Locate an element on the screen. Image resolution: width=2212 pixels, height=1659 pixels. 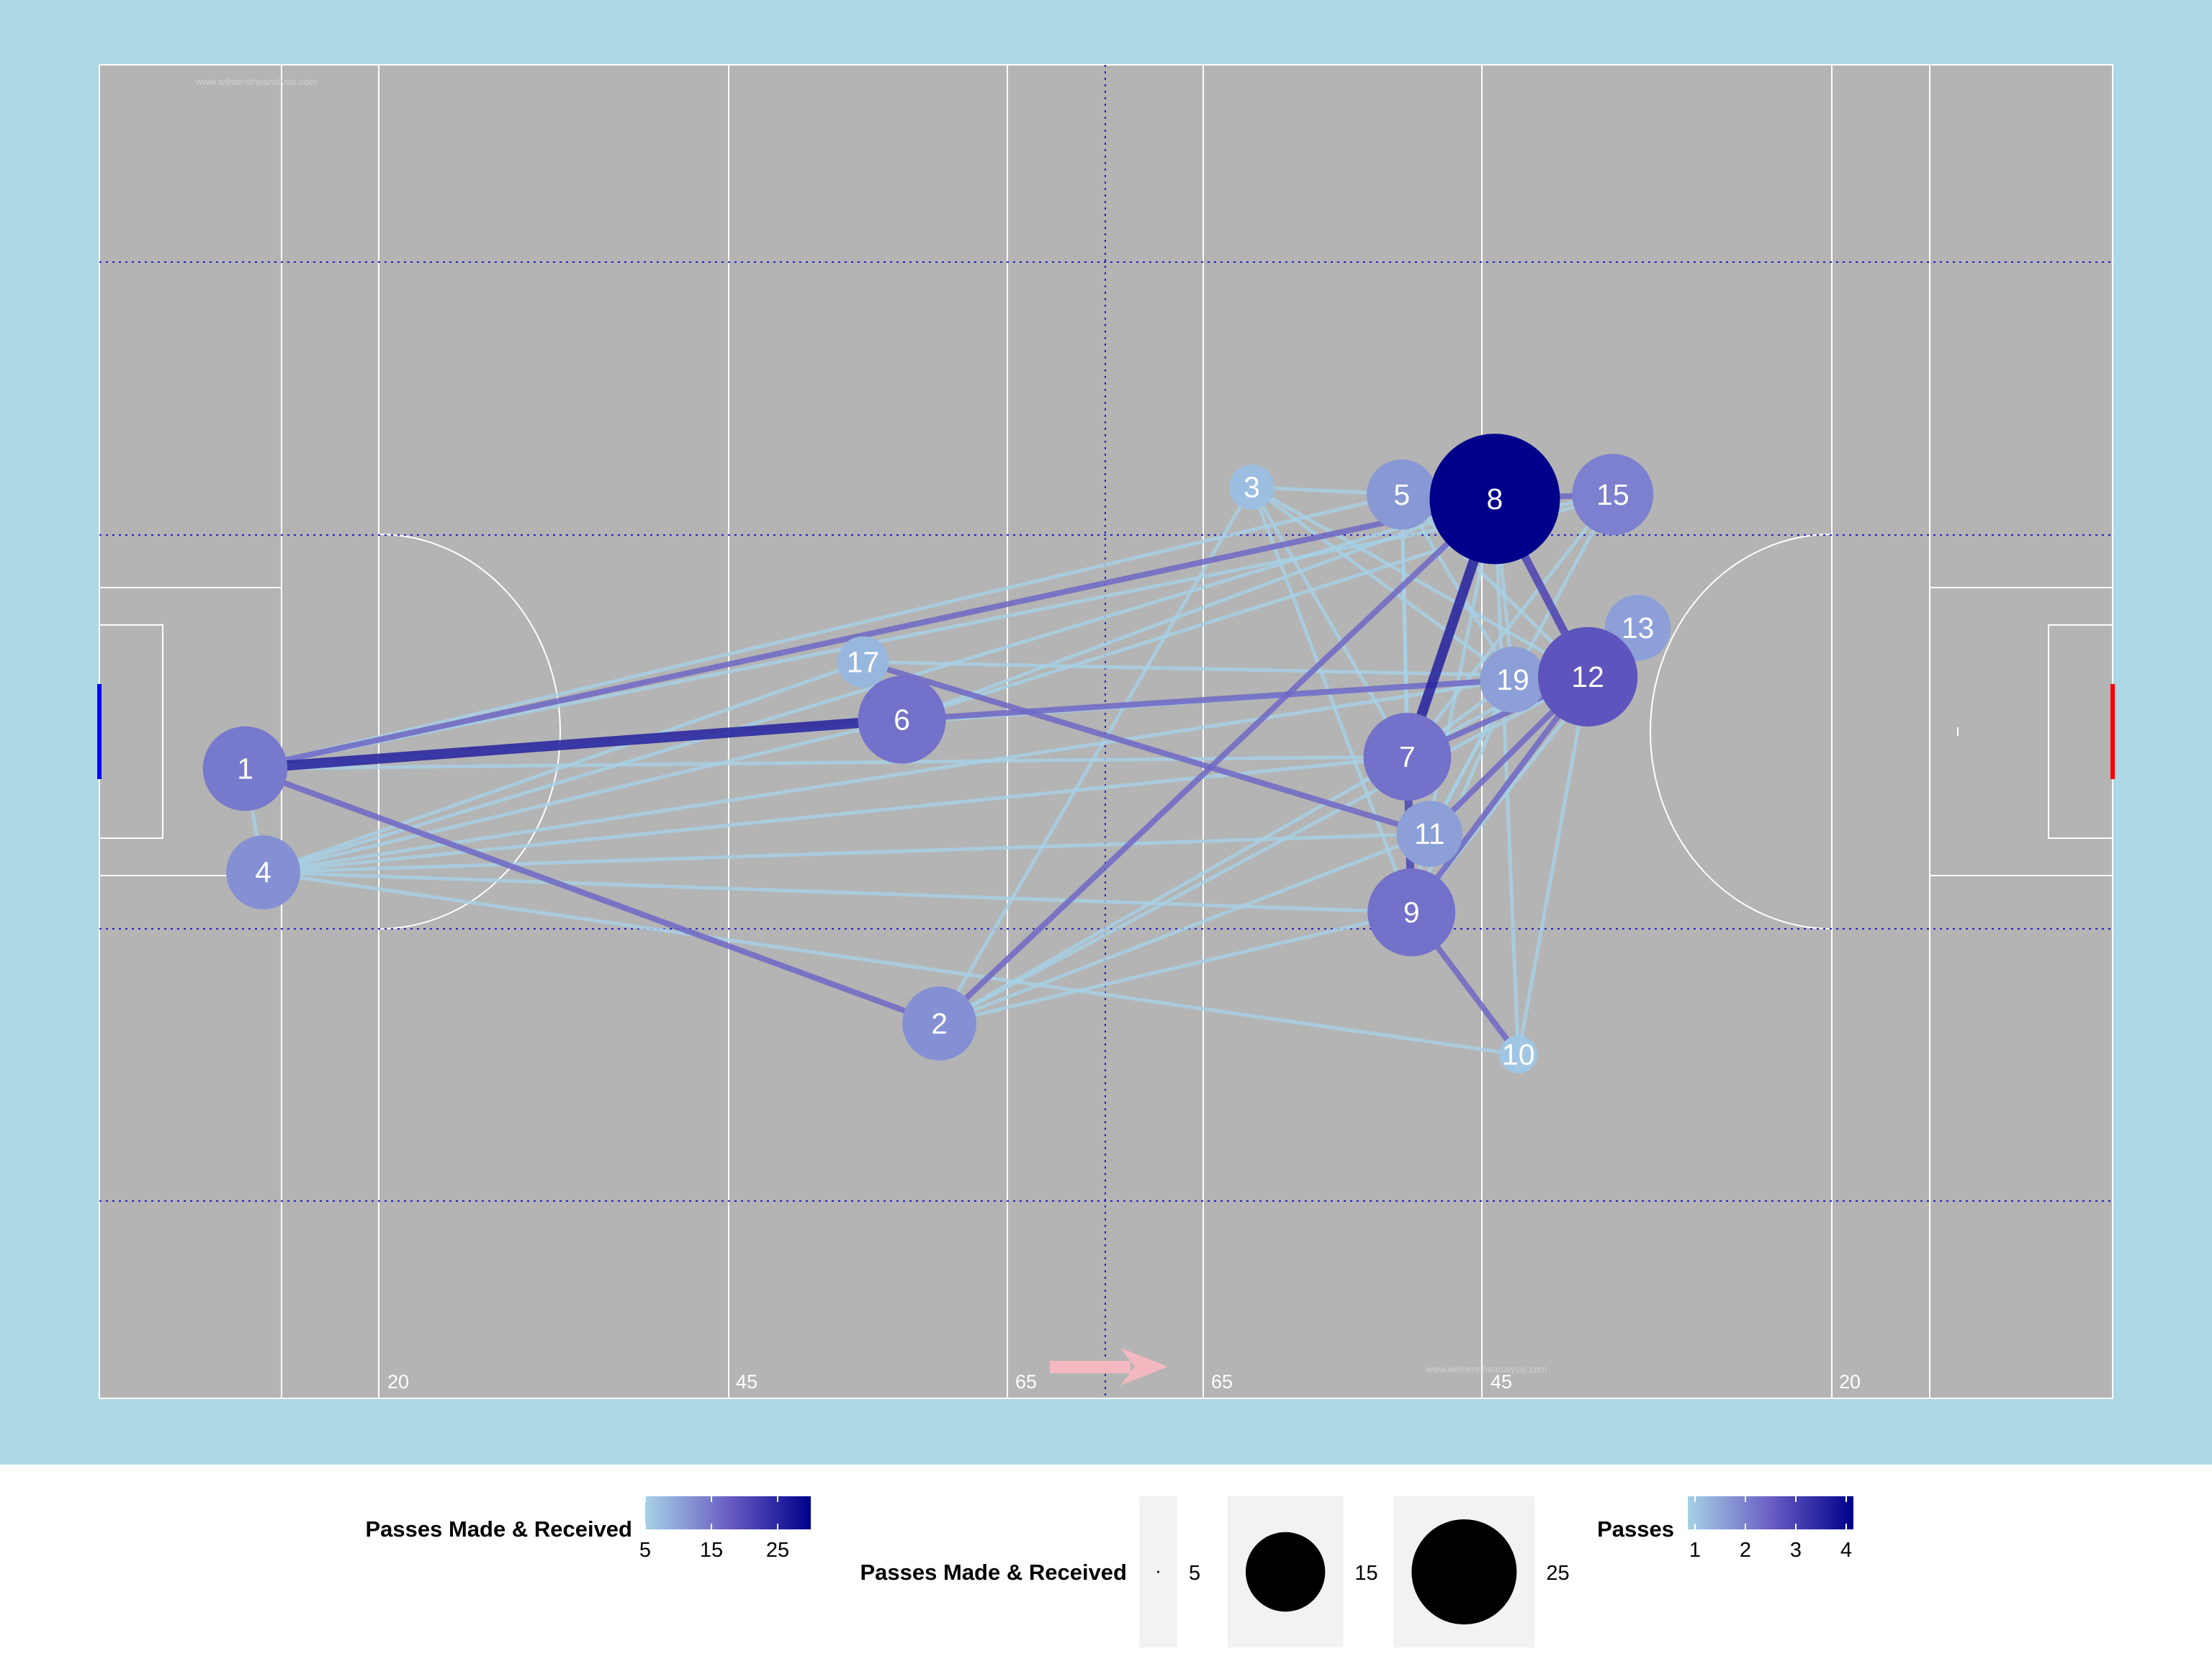
player-node-label: 19 is located at coordinates (1512, 679).